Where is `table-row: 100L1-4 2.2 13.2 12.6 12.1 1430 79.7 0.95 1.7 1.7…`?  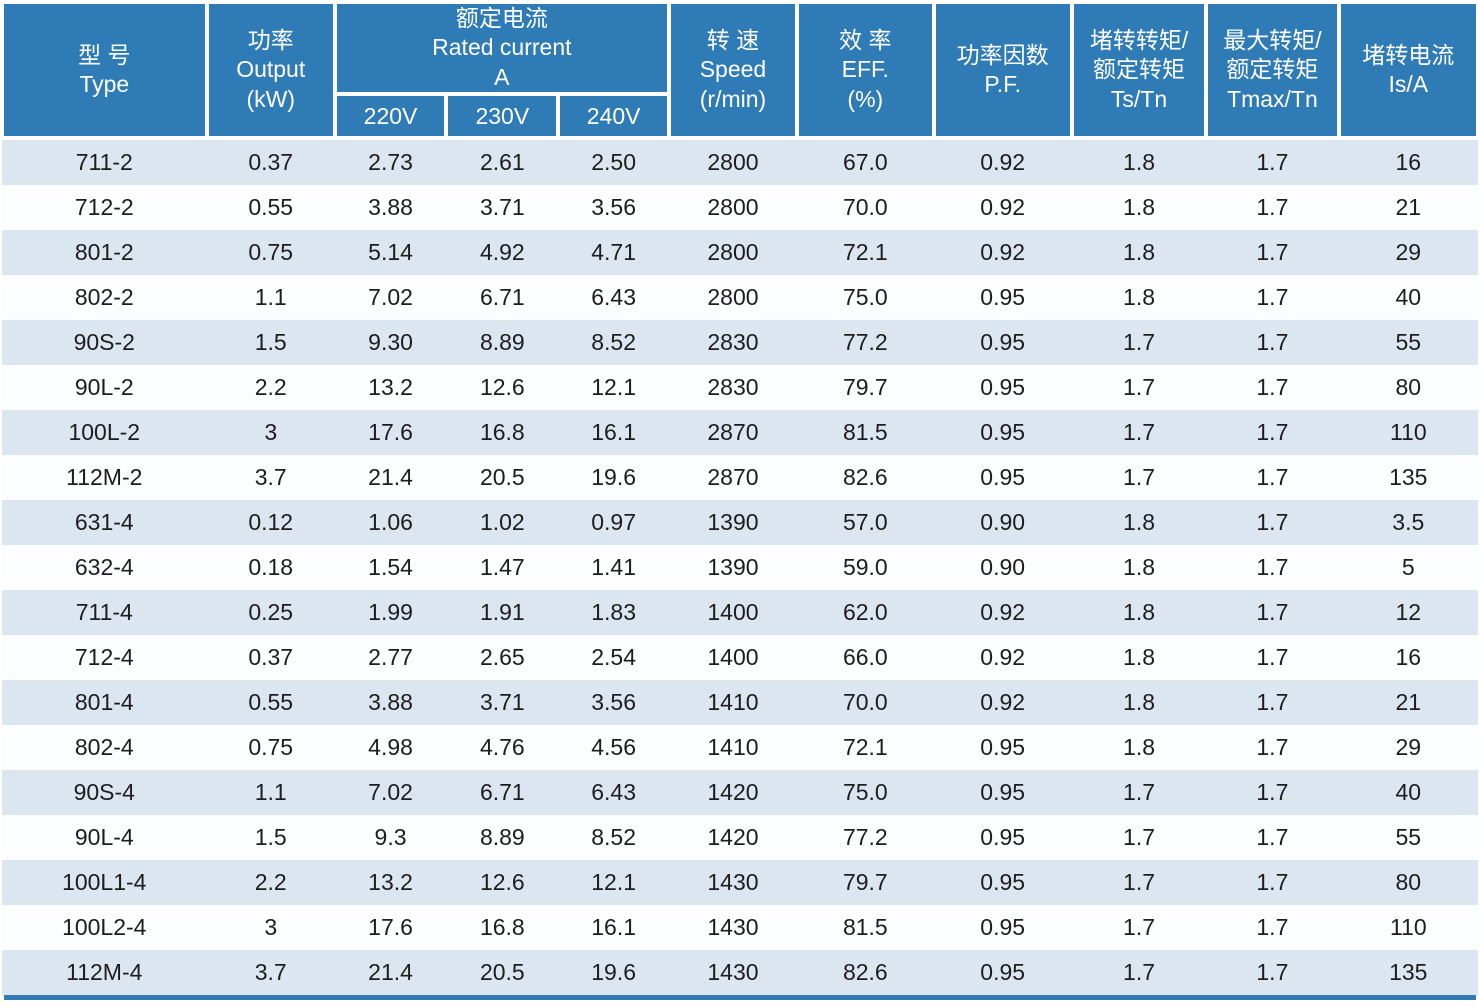
table-row: 100L1-4 2.2 13.2 12.6 12.1 1430 79.7 0.95 1.7 1.7… is located at coordinates (740, 883).